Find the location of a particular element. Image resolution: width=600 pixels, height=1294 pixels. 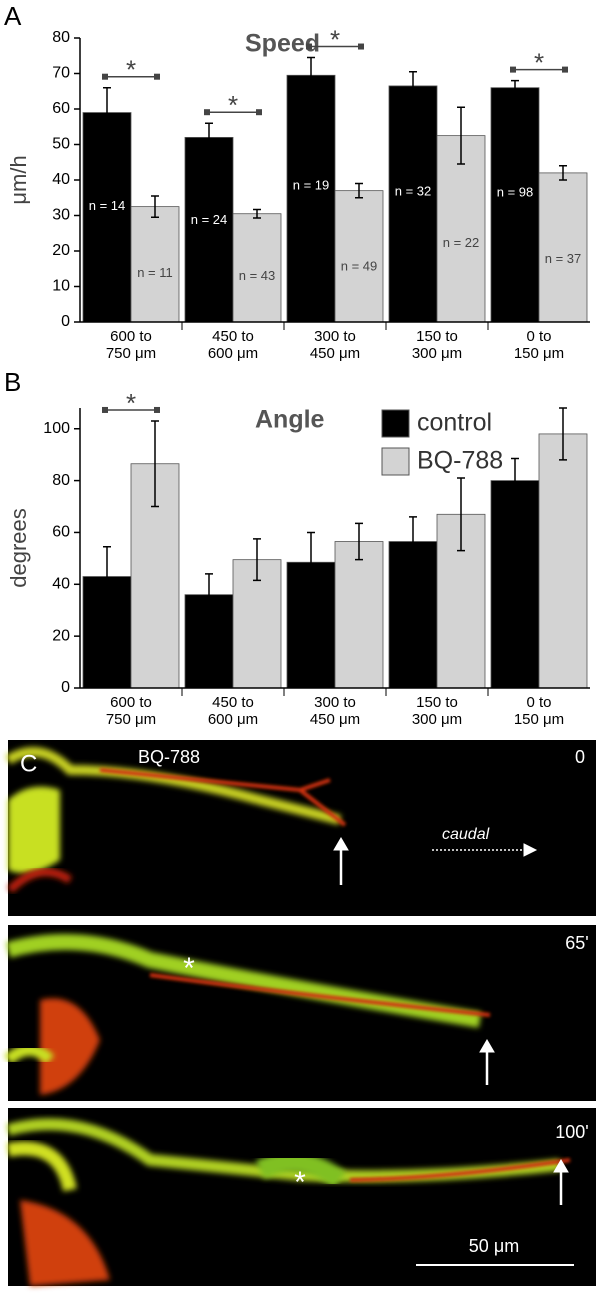

chart-title: Angle is located at coordinates (290, 420).